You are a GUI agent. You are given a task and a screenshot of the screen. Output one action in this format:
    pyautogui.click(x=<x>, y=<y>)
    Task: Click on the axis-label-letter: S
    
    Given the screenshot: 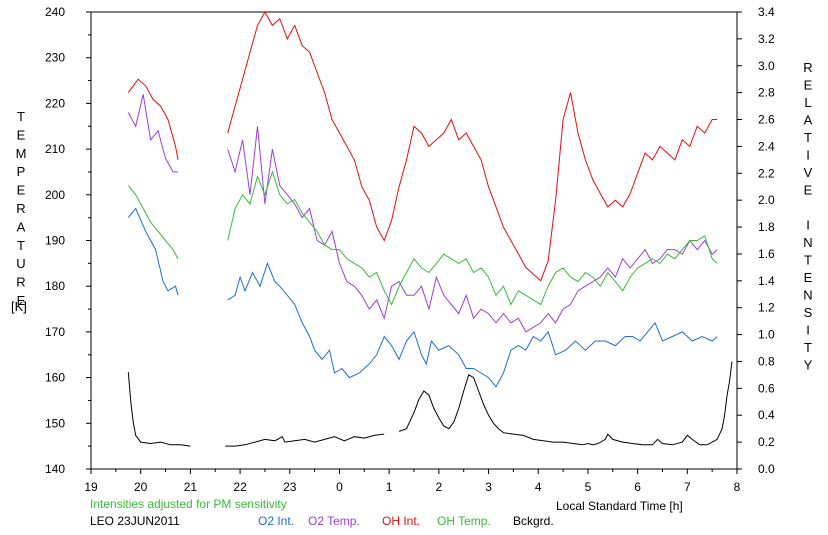 What is the action you would take?
    pyautogui.click(x=808, y=312)
    